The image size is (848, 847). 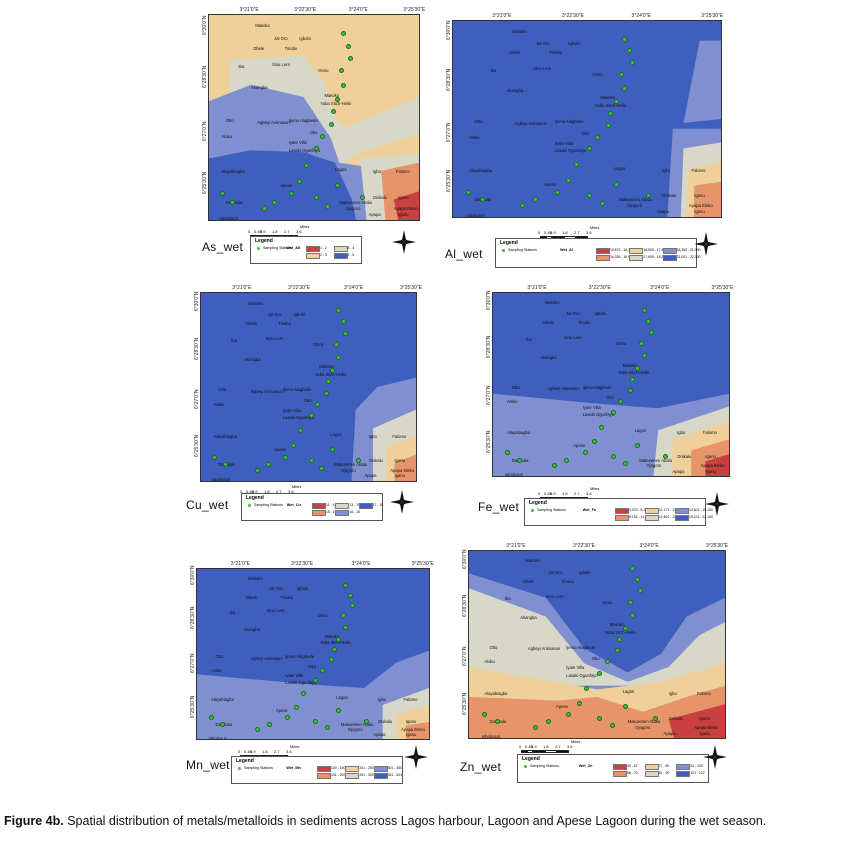 What do you see at coordinates (308, 387) in the screenshot?
I see `map-surface-cu` at bounding box center [308, 387].